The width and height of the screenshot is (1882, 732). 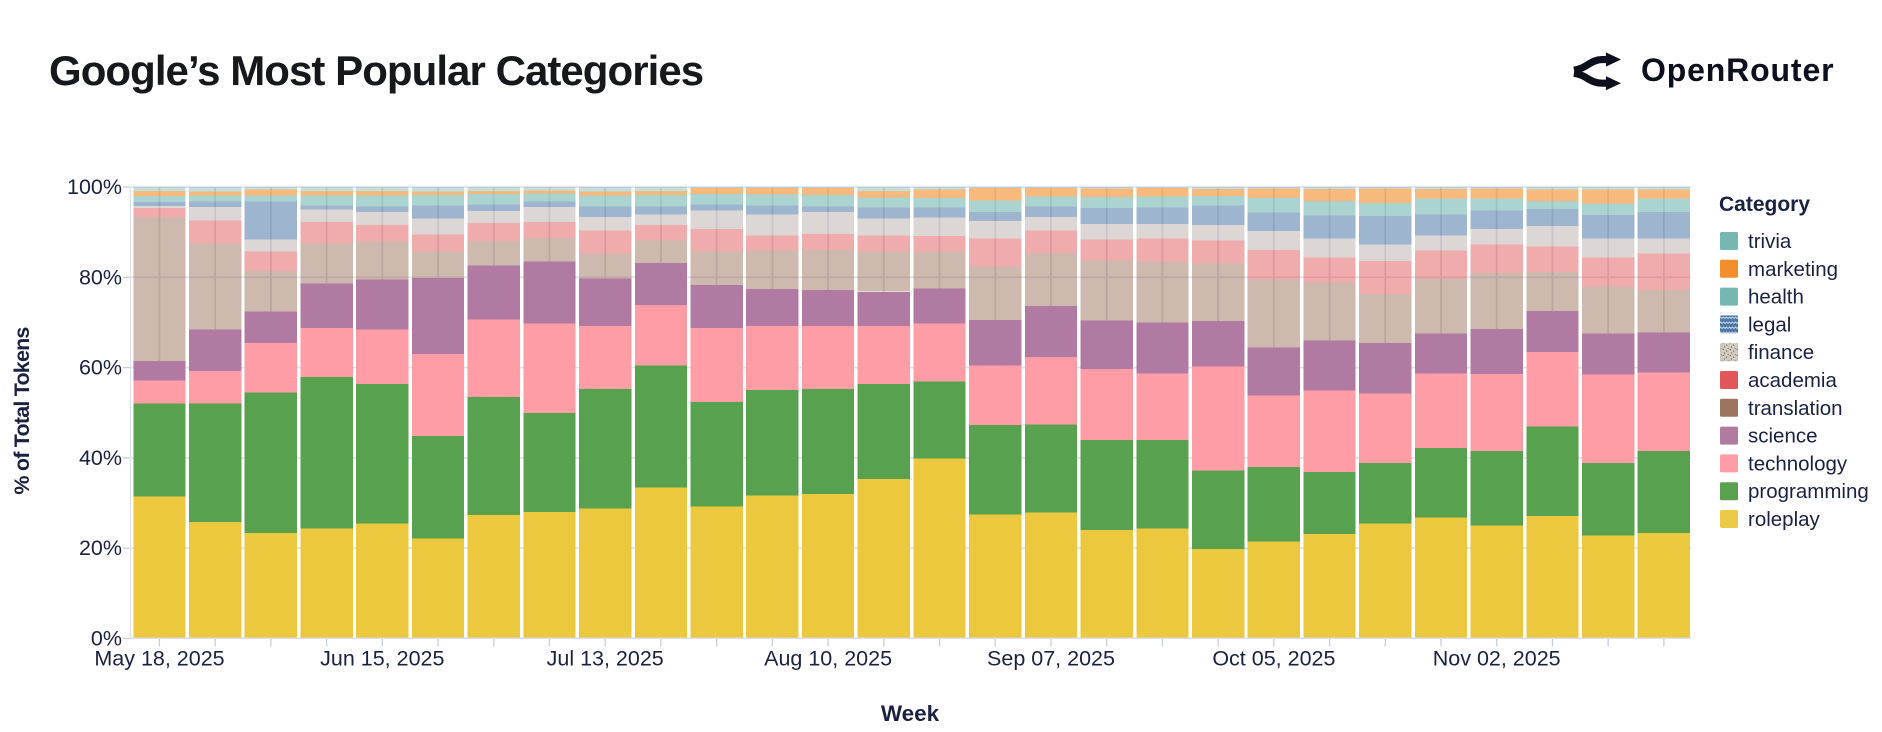 I want to click on svg-text: science, so click(x=1783, y=436).